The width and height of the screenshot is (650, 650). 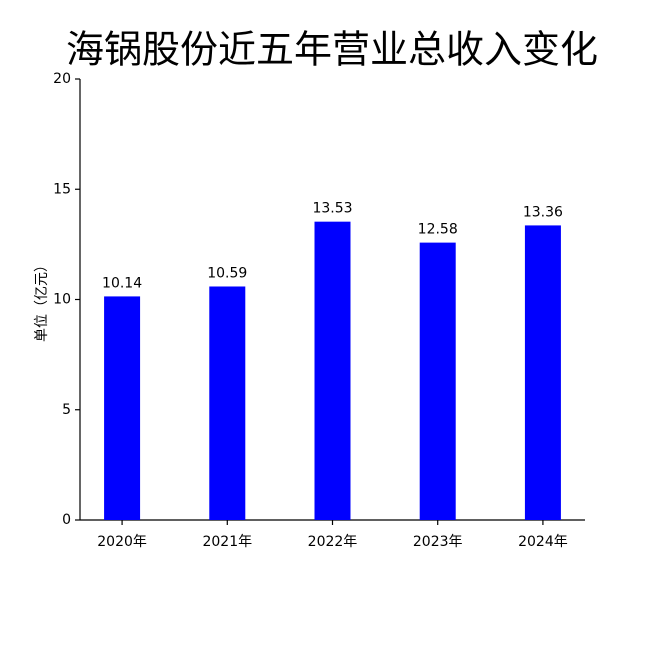 What do you see at coordinates (66, 520) in the screenshot?
I see `y-tick-label: 0` at bounding box center [66, 520].